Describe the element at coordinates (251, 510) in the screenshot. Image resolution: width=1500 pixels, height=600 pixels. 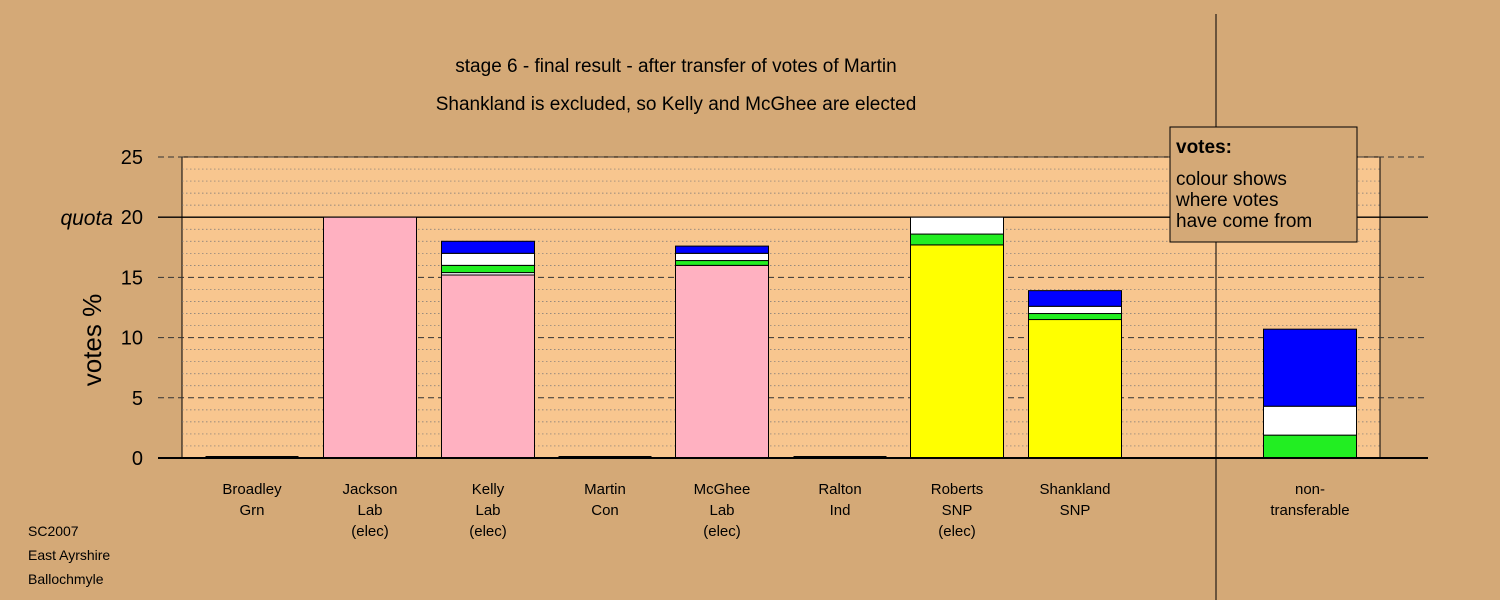
I see `x-tick-label: Grn` at that location.